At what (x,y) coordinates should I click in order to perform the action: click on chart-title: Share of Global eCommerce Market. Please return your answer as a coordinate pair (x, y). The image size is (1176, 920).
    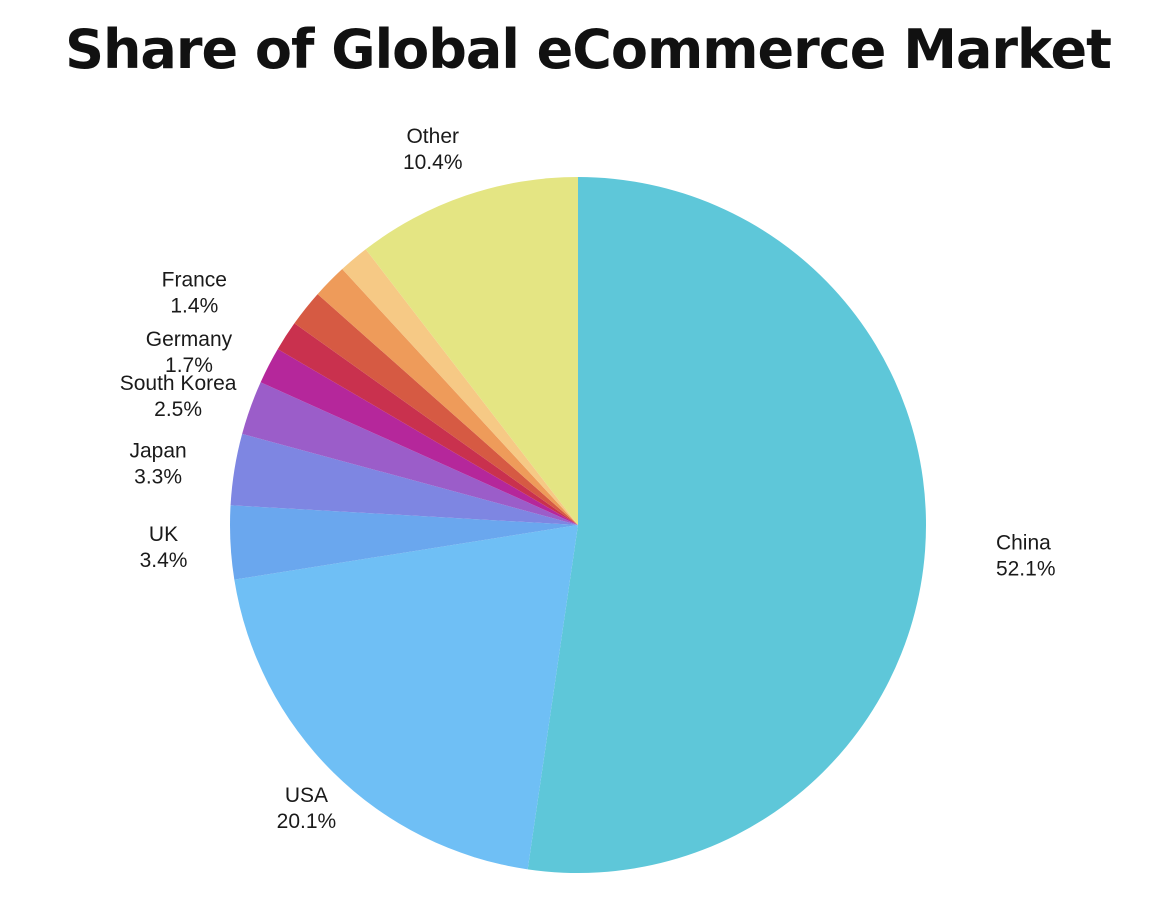
    Looking at the image, I should click on (588, 49).